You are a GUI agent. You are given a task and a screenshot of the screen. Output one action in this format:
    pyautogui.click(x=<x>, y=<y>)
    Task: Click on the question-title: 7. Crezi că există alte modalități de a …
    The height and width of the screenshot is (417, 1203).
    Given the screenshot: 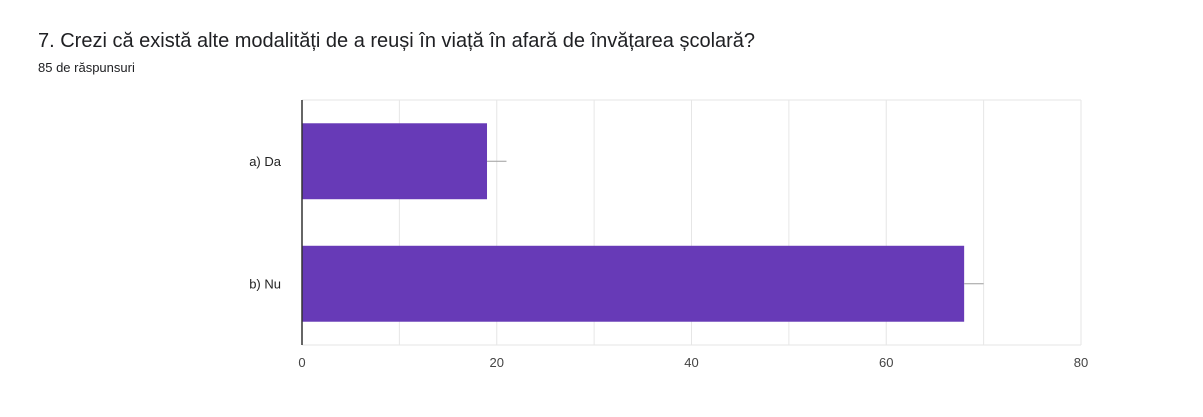 What is the action you would take?
    pyautogui.click(x=397, y=41)
    